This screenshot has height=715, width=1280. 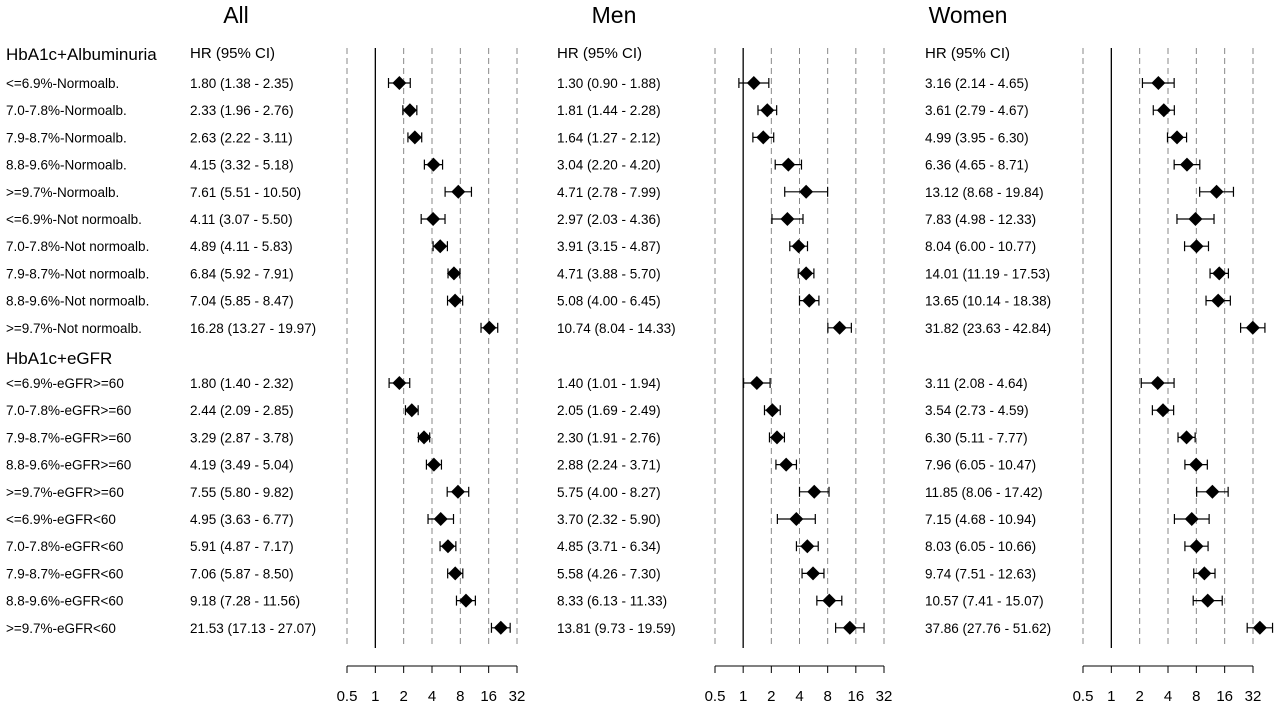 What do you see at coordinates (980, 465) in the screenshot?
I see `hr-text-women: 7.96 (6.05 - 10.47)` at bounding box center [980, 465].